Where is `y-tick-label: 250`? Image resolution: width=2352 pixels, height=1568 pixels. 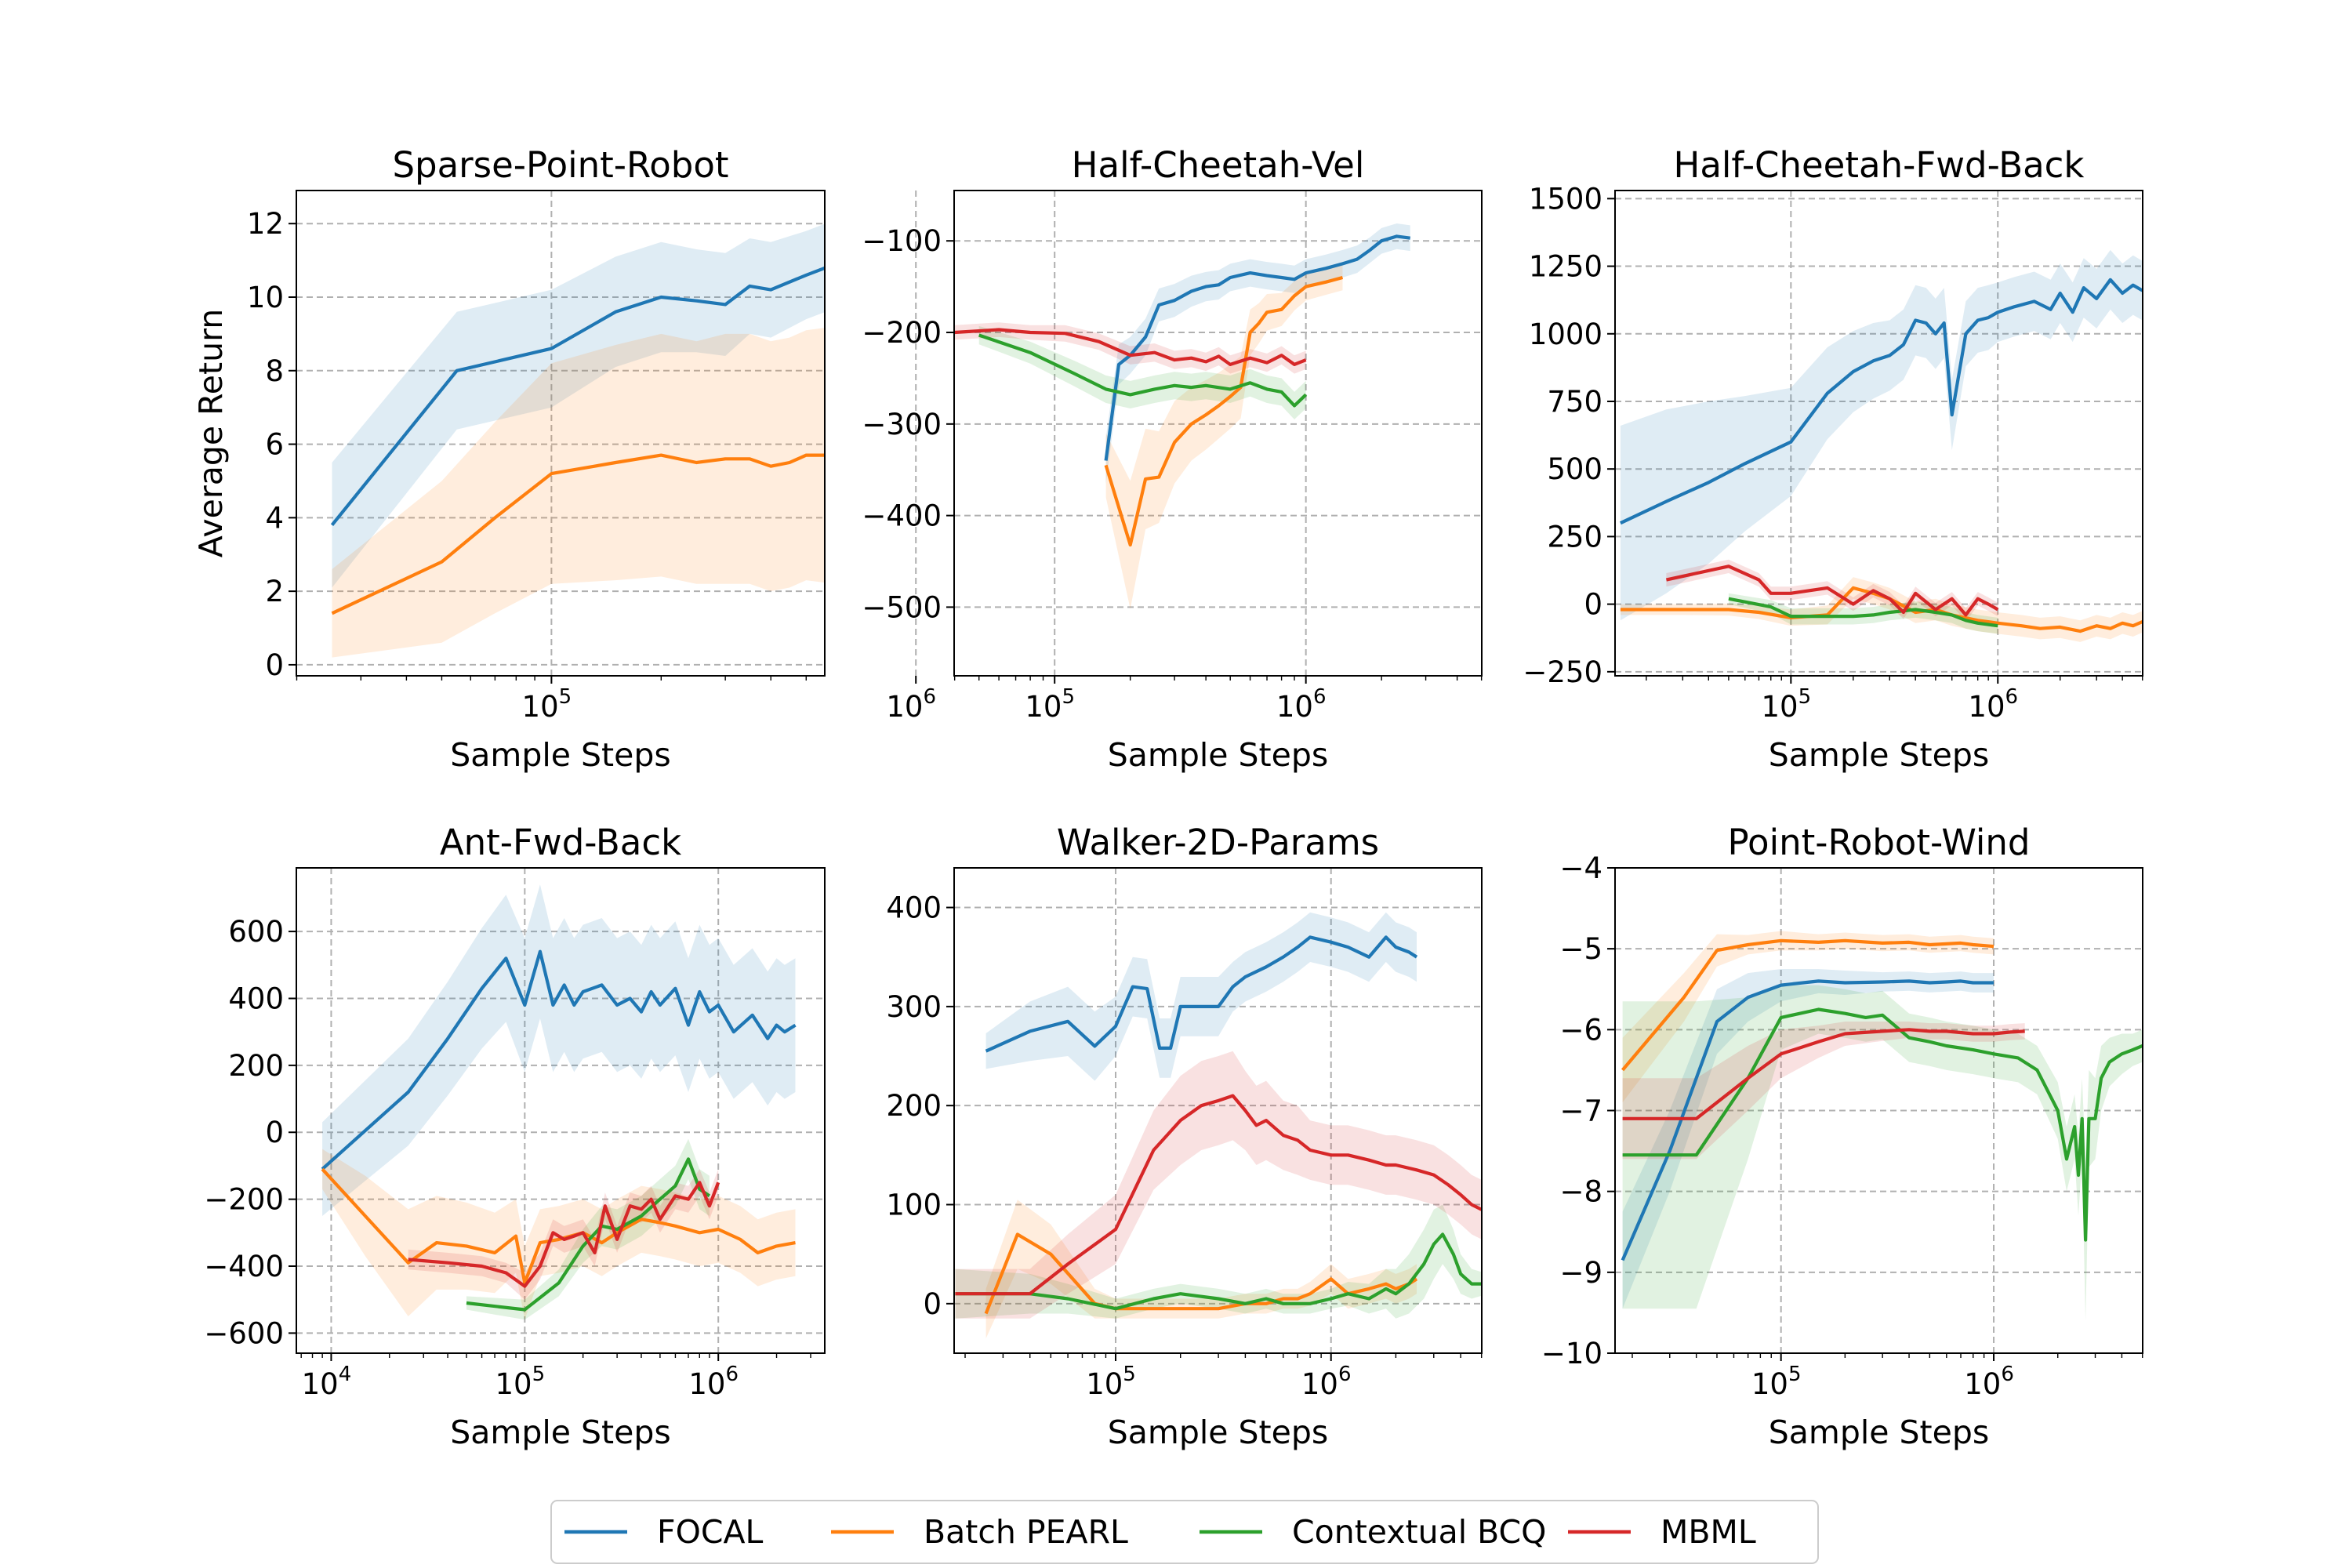
y-tick-label: 250 is located at coordinates (1574, 537).